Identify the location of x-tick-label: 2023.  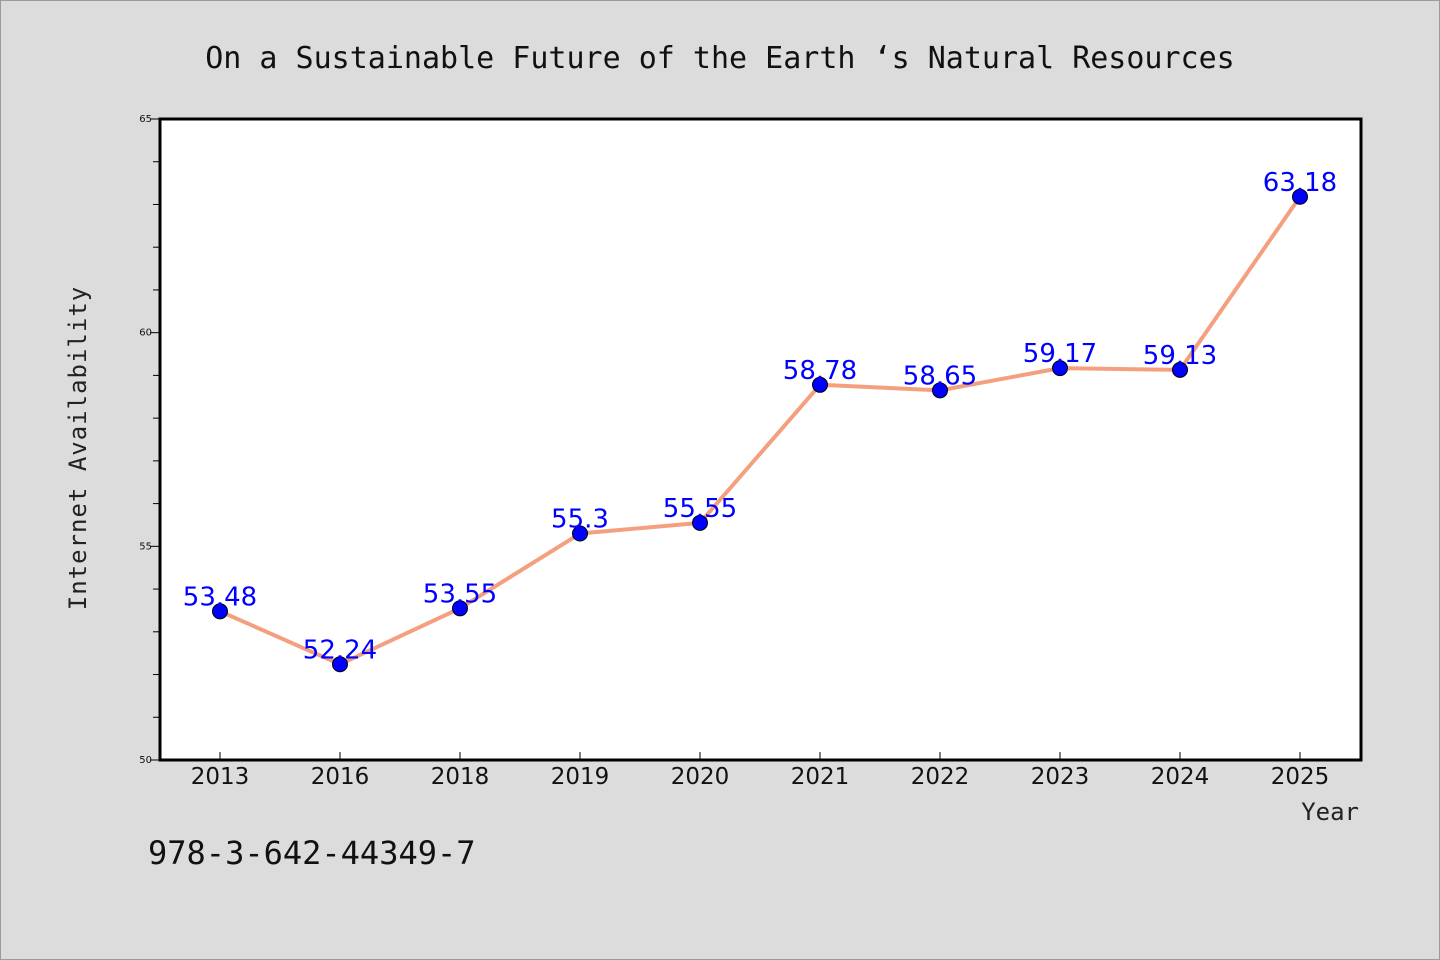
(1060, 777).